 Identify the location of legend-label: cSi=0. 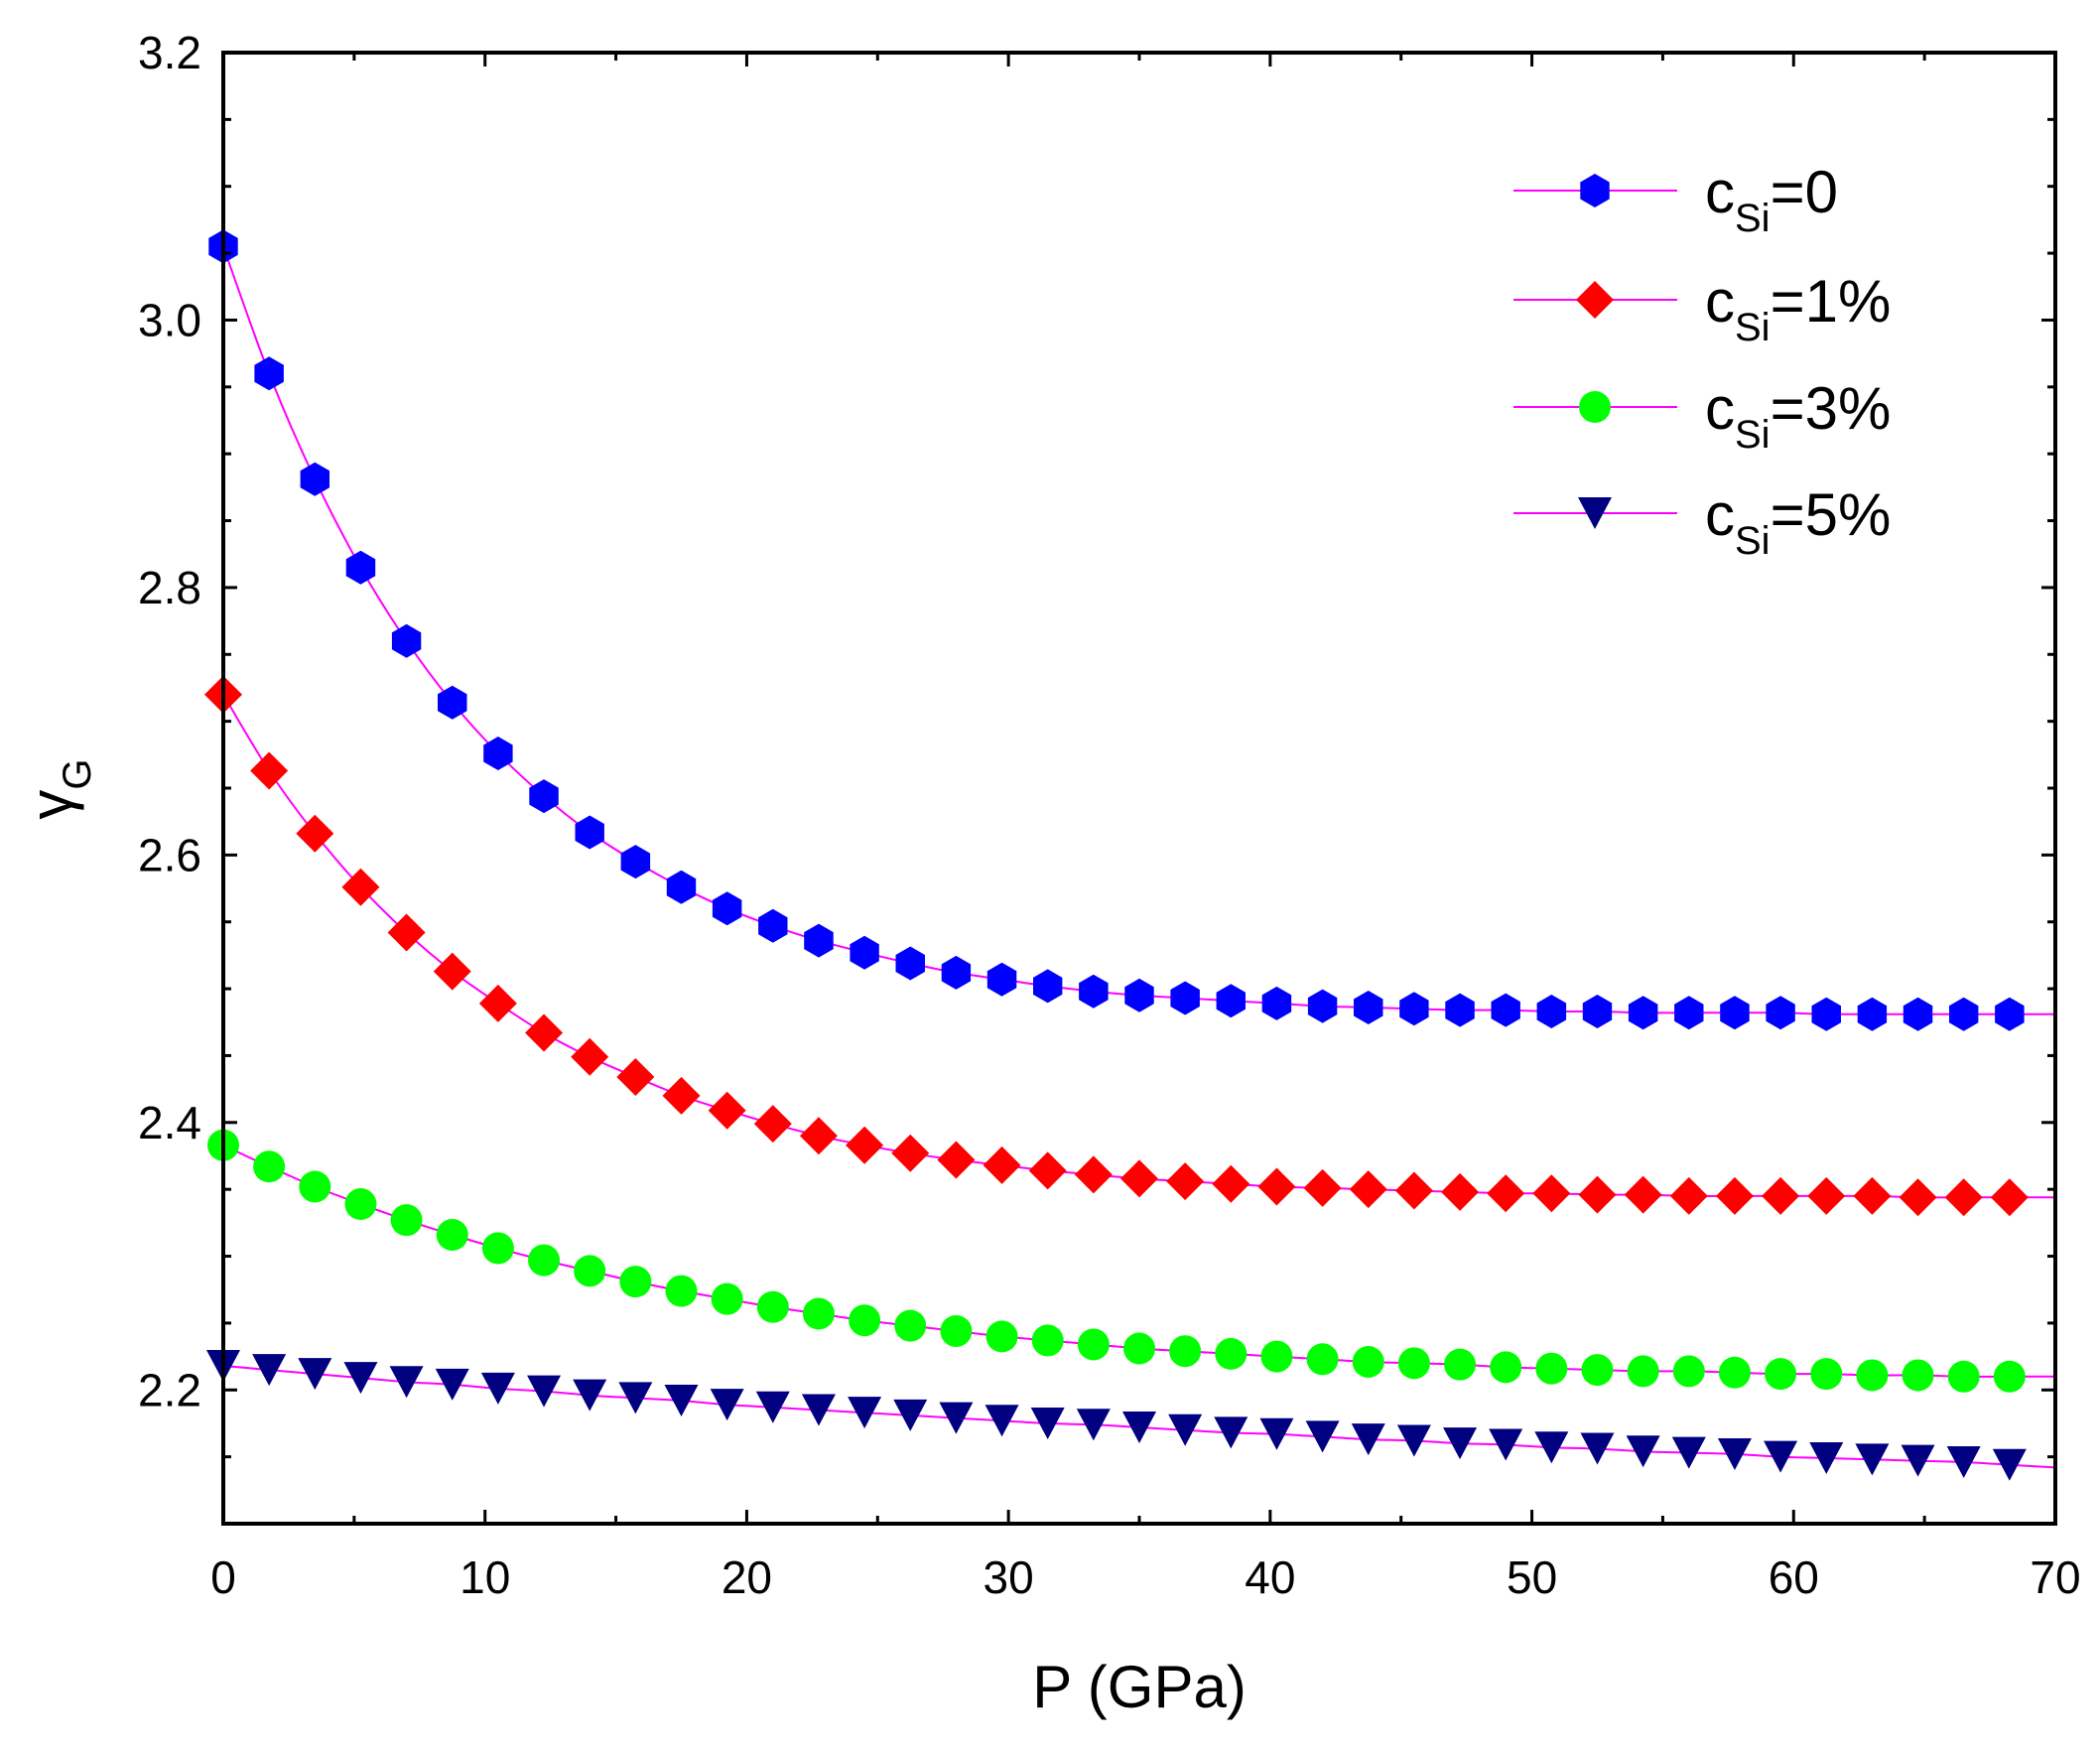
(1772, 199).